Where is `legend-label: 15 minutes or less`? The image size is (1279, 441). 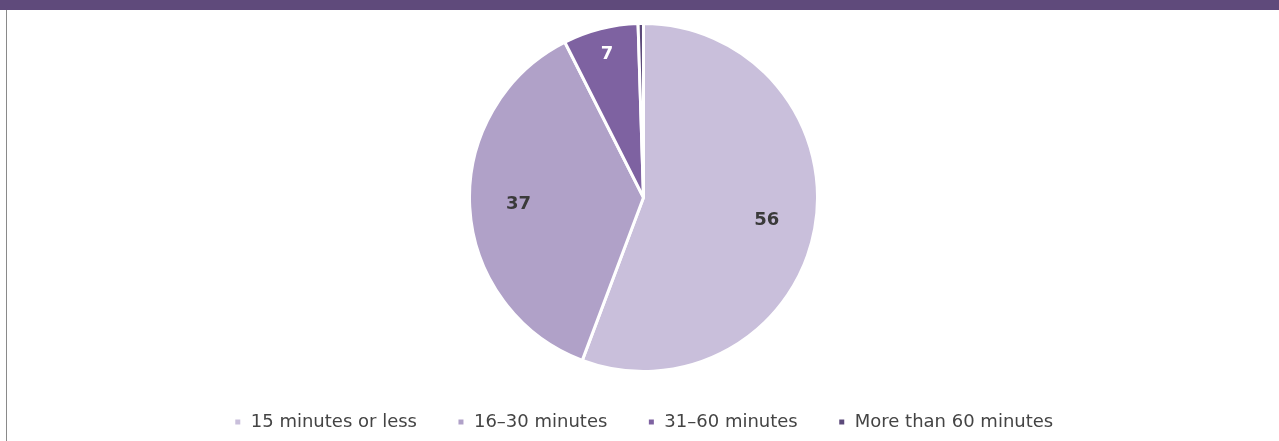 legend-label: 15 minutes or less is located at coordinates (333, 420).